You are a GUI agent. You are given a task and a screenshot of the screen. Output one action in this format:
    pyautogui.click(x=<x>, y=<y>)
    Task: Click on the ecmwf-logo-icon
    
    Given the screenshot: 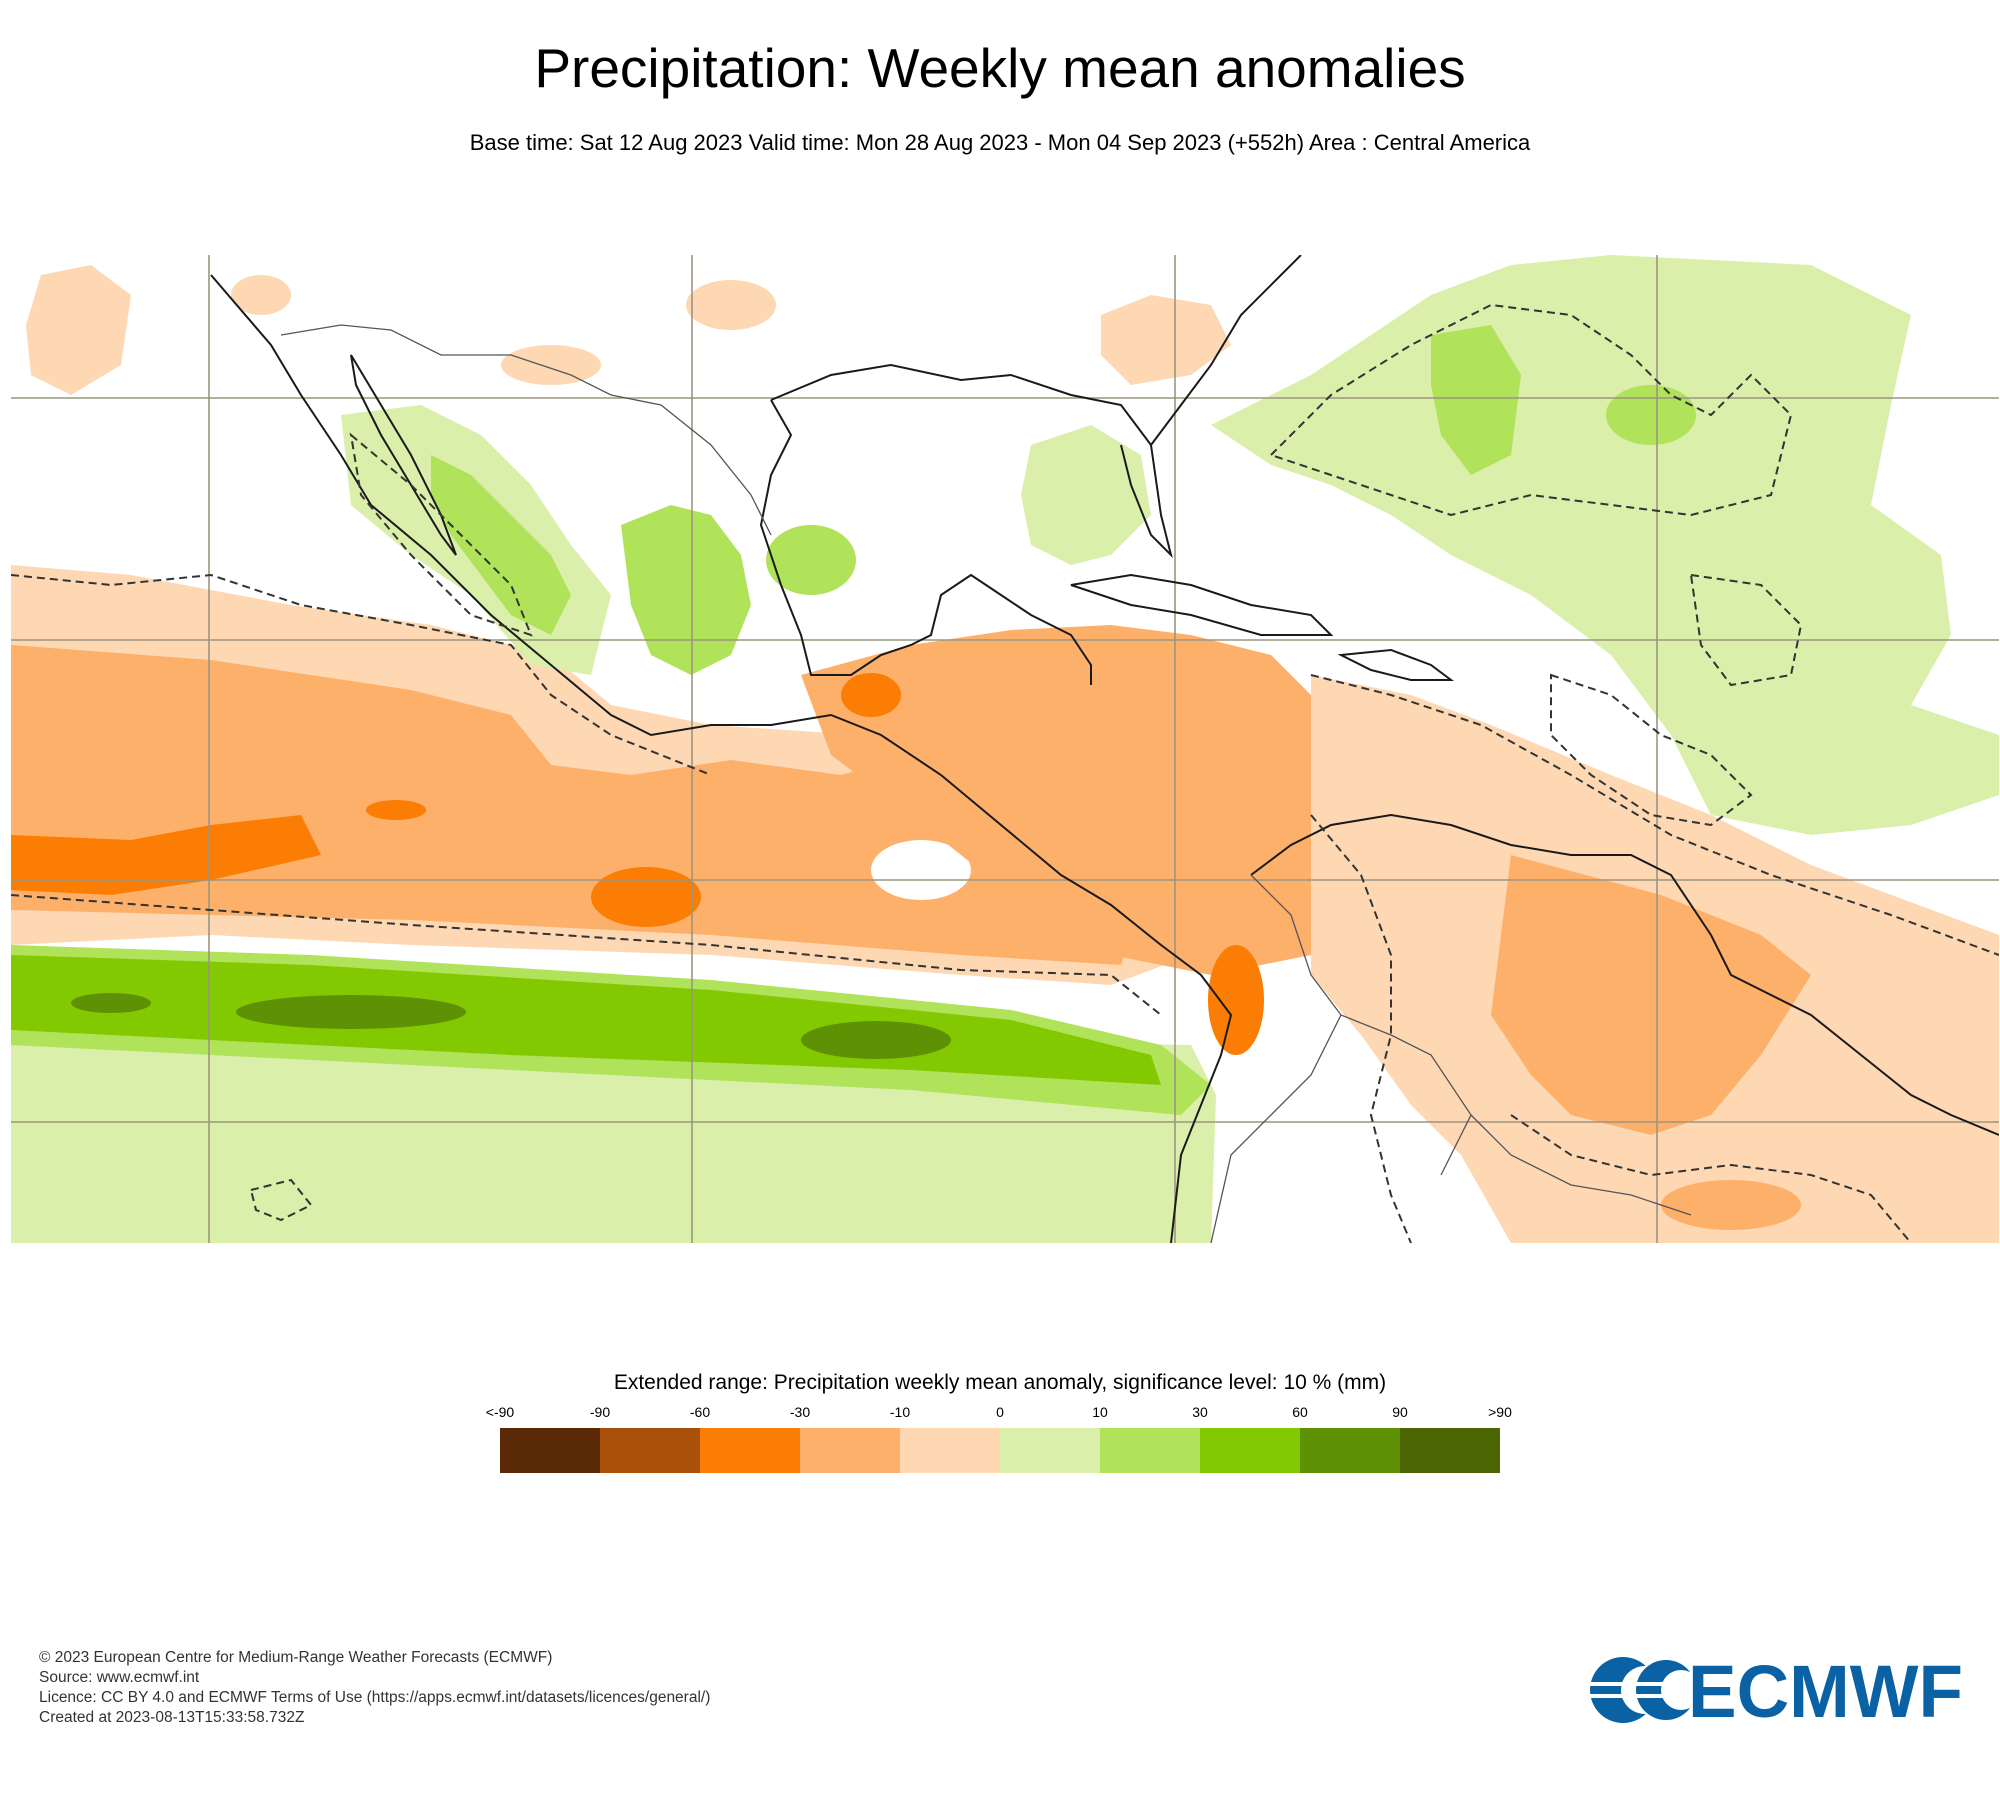 What is the action you would take?
    pyautogui.click(x=1644, y=1690)
    